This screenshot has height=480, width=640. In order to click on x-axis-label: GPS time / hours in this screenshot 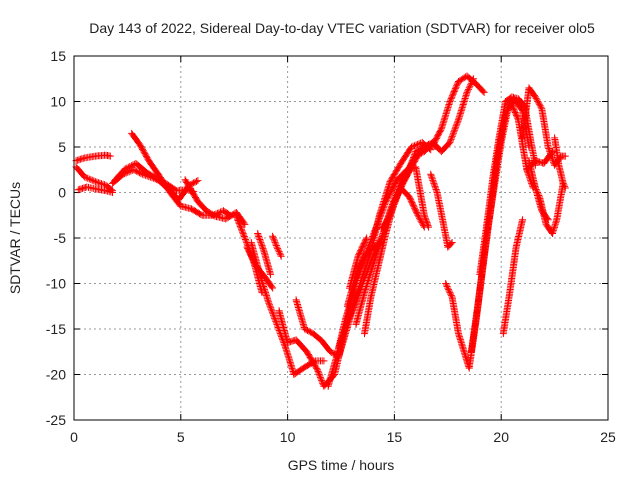, I will do `click(341, 465)`.